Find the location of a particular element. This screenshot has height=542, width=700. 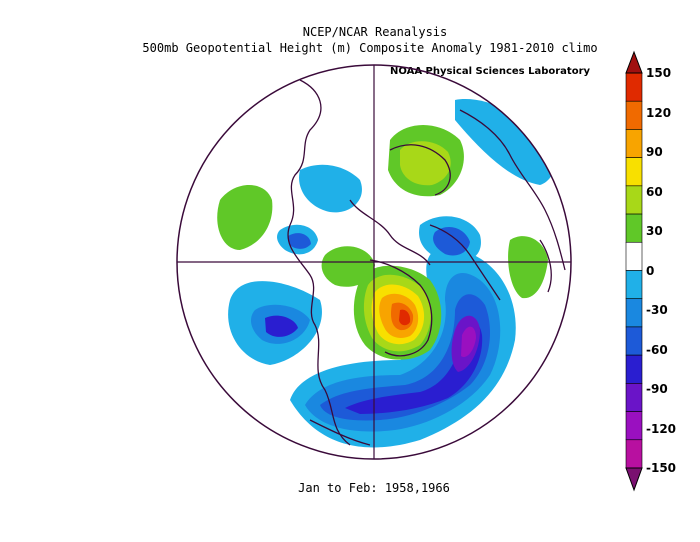

colorbar-tick-label: -120 is located at coordinates (661, 428).